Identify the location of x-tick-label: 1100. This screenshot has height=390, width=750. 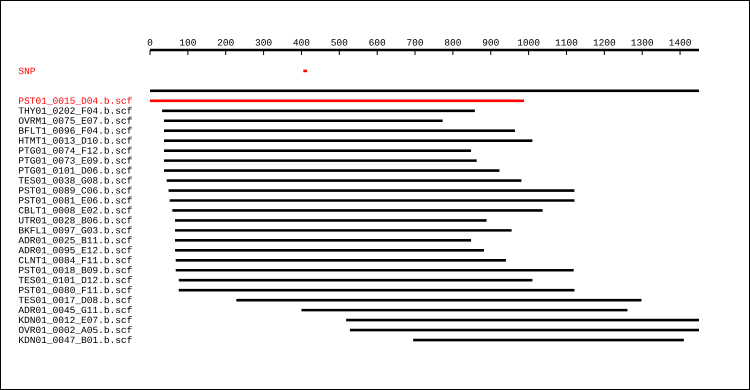
(567, 42).